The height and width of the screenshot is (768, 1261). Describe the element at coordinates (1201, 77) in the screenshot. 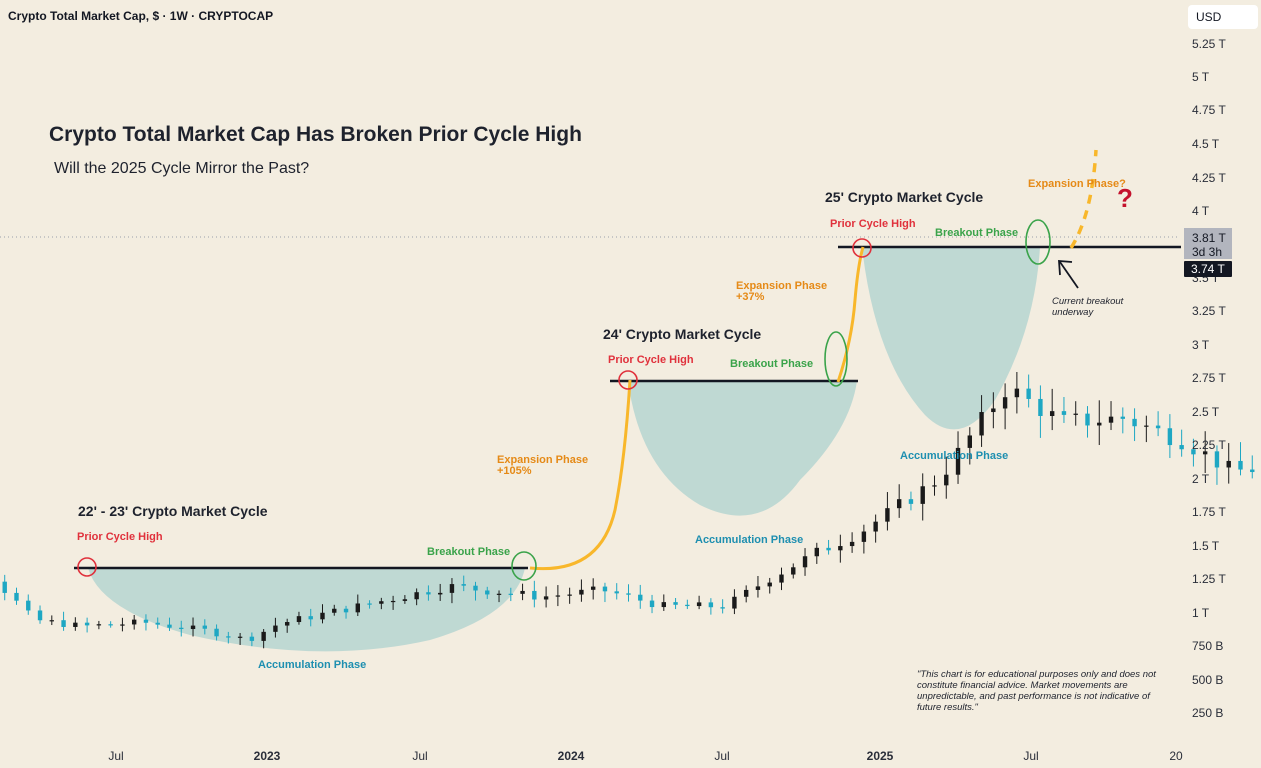

I see `y-tick-label: 5 T` at that location.